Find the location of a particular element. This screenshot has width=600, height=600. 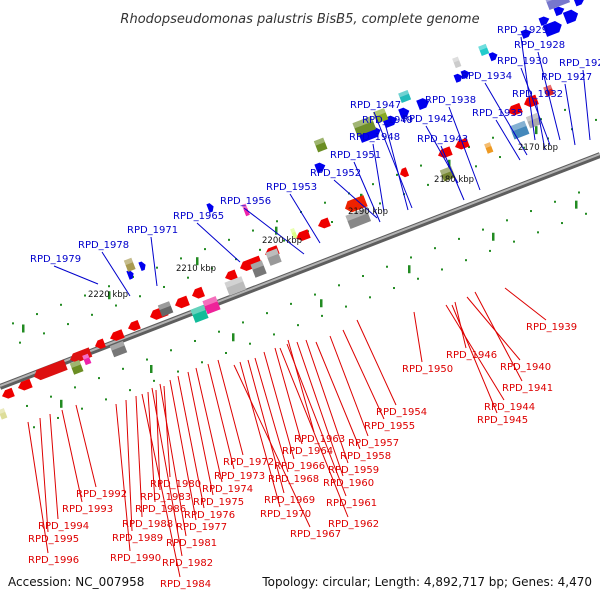

reverse-gene-label: RPD_1988 is located at coordinates (147, 524).